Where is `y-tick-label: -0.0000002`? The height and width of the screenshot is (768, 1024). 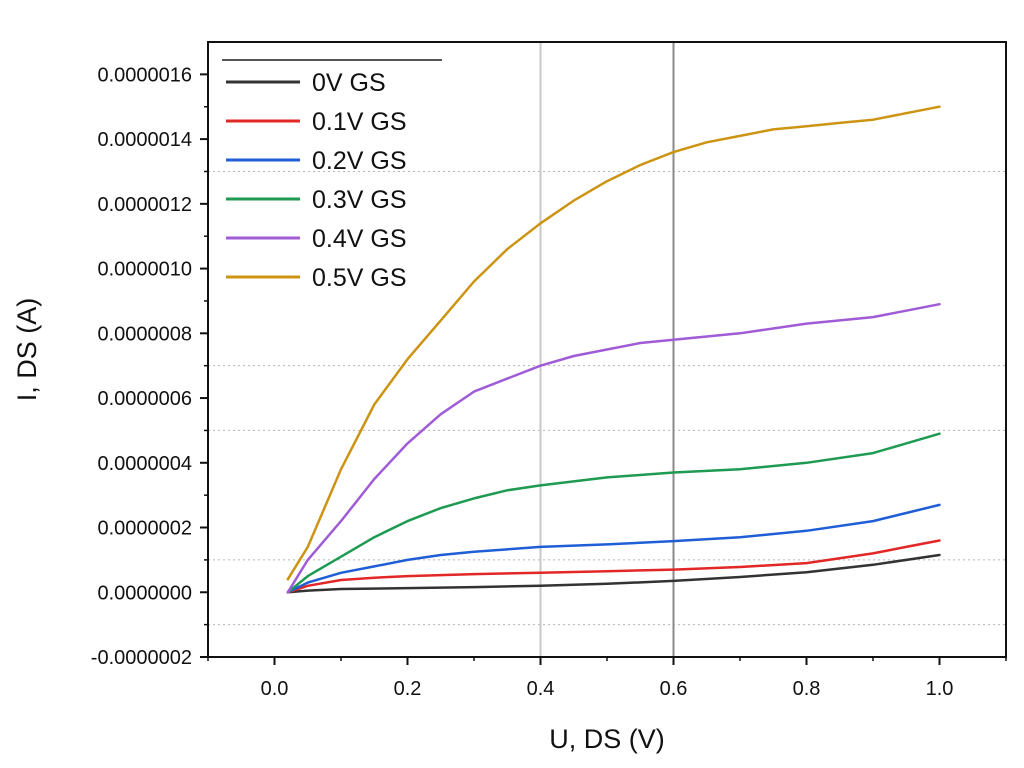 y-tick-label: -0.0000002 is located at coordinates (141, 658).